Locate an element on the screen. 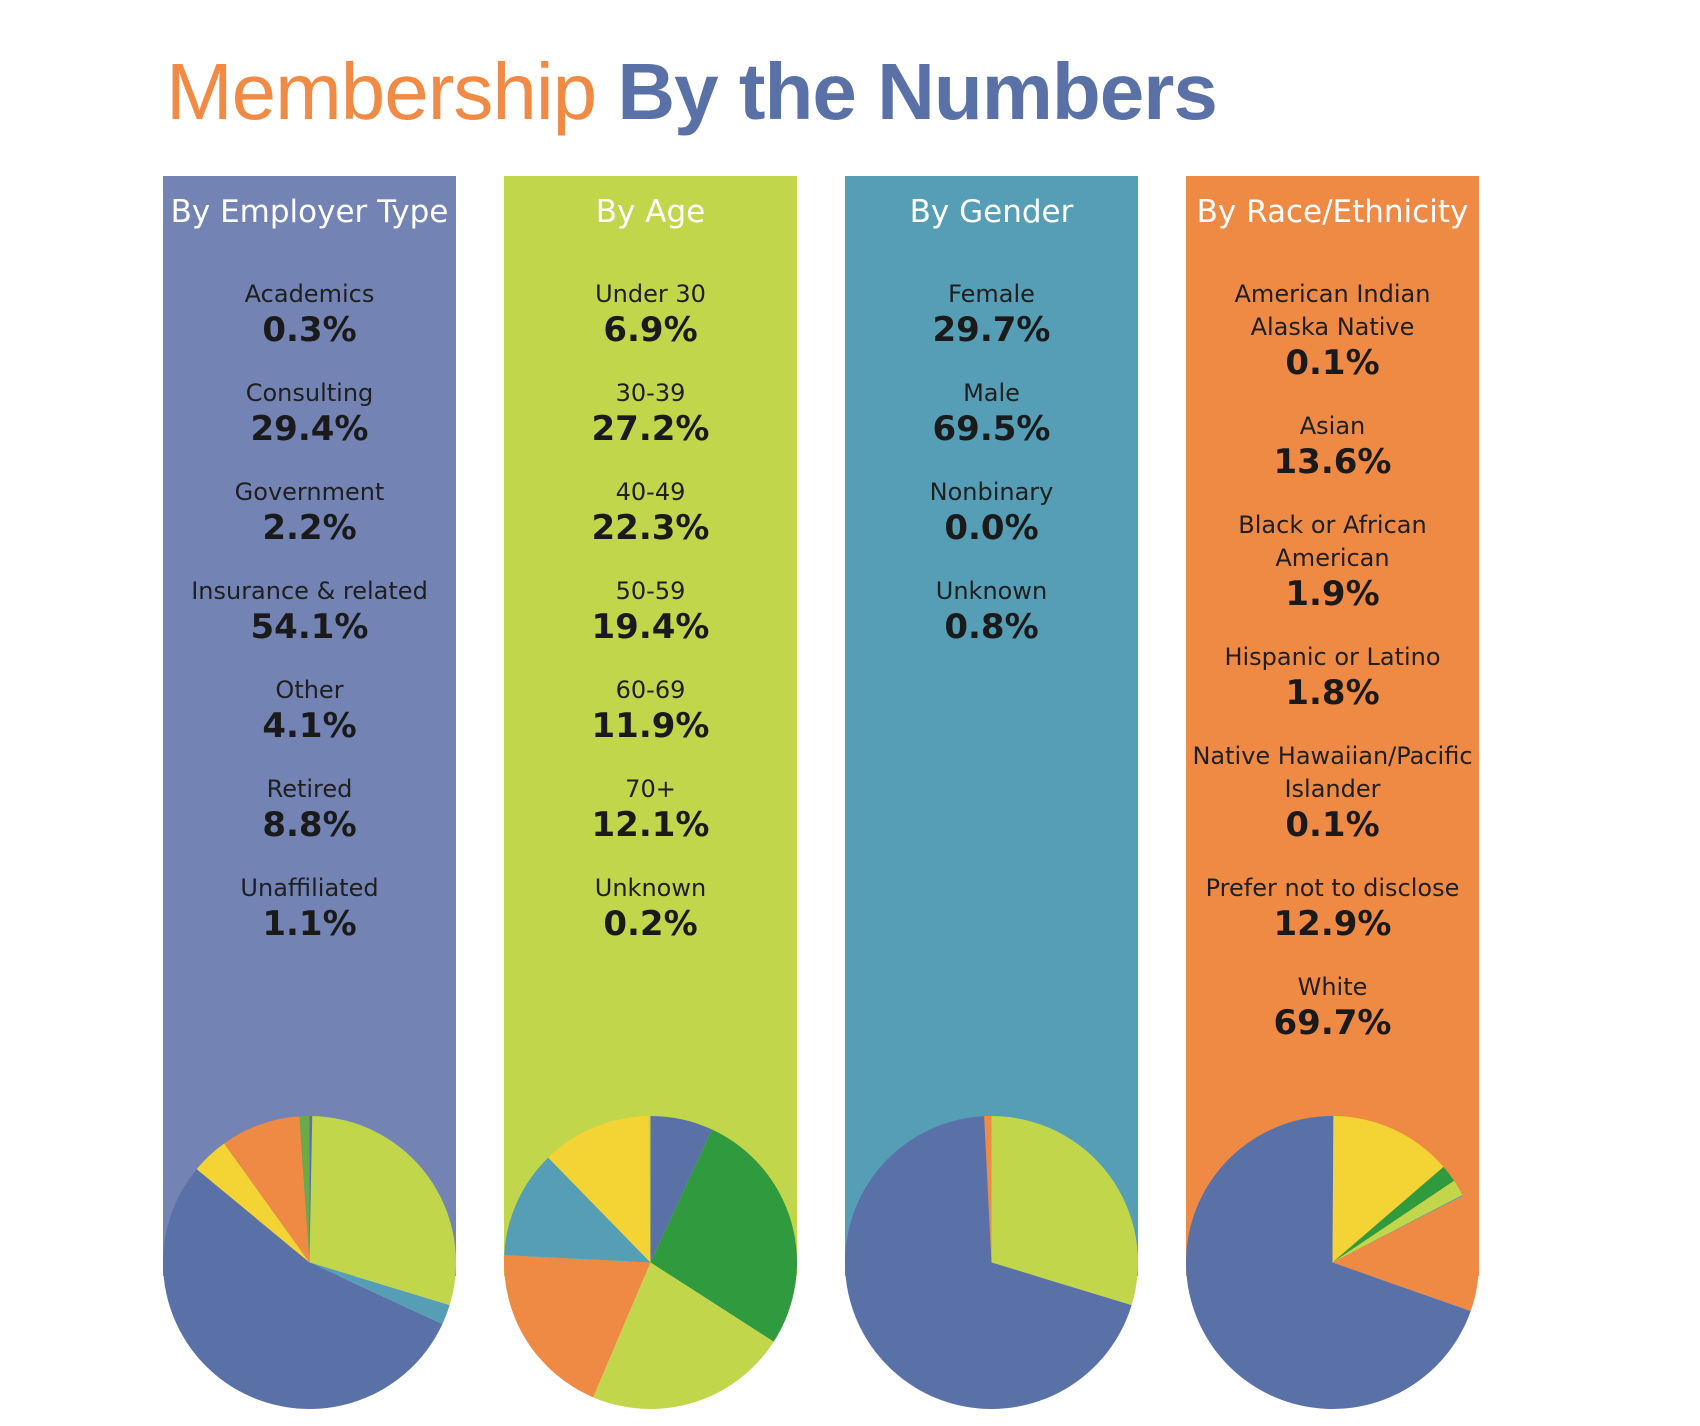 This screenshot has width=1700, height=1426. entry: Native Hawaiian/Pacific Islander 0.1% is located at coordinates (1332, 792).